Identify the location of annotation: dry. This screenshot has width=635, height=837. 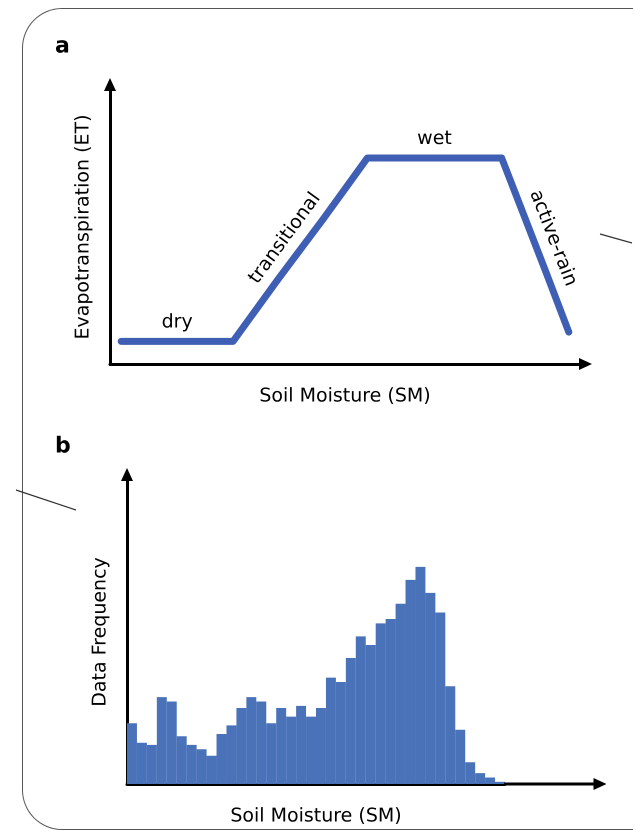
(177, 321).